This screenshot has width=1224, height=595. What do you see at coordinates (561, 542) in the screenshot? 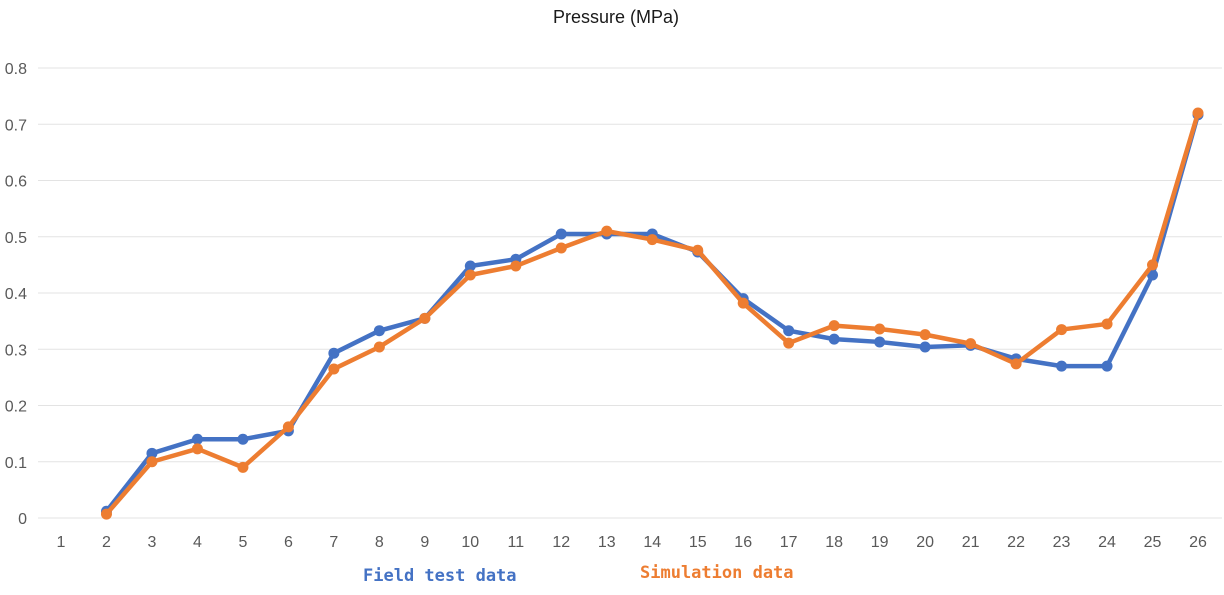
I see `x-tick-label: 12` at bounding box center [561, 542].